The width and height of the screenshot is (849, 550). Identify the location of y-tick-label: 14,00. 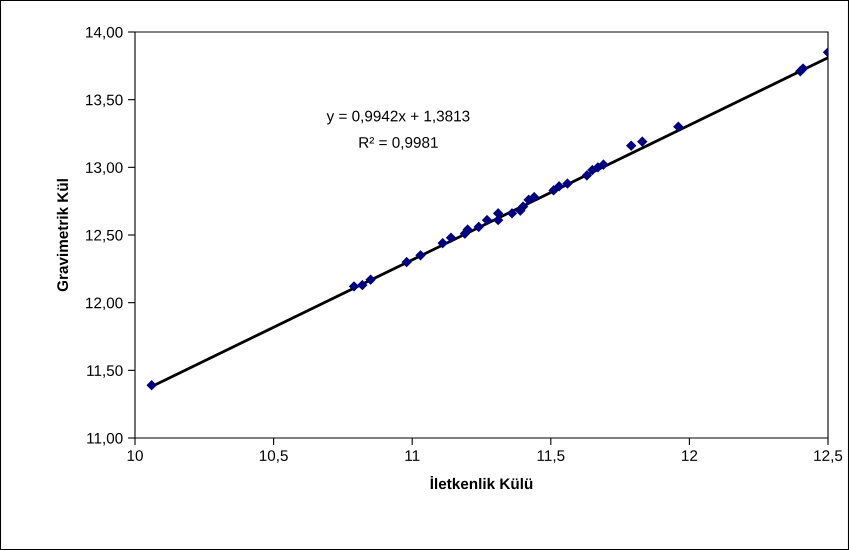
(104, 33).